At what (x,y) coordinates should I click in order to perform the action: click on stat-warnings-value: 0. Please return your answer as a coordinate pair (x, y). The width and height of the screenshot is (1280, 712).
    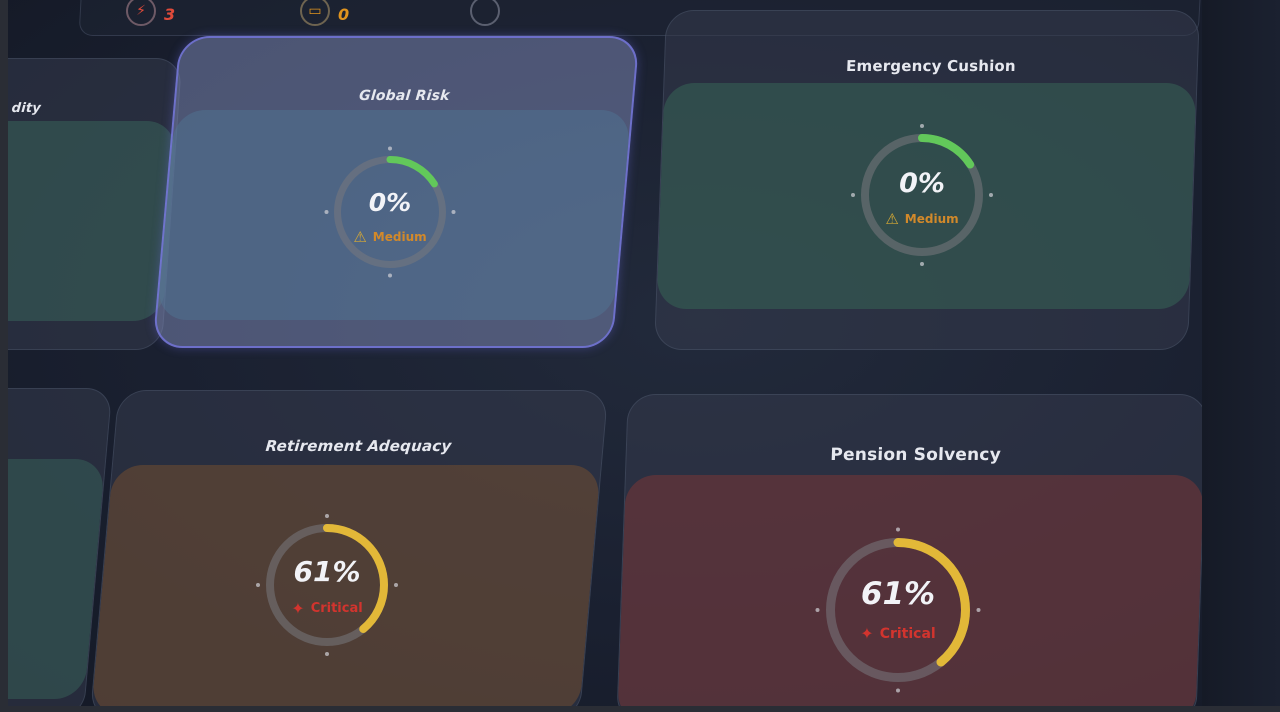
    Looking at the image, I should click on (344, 14).